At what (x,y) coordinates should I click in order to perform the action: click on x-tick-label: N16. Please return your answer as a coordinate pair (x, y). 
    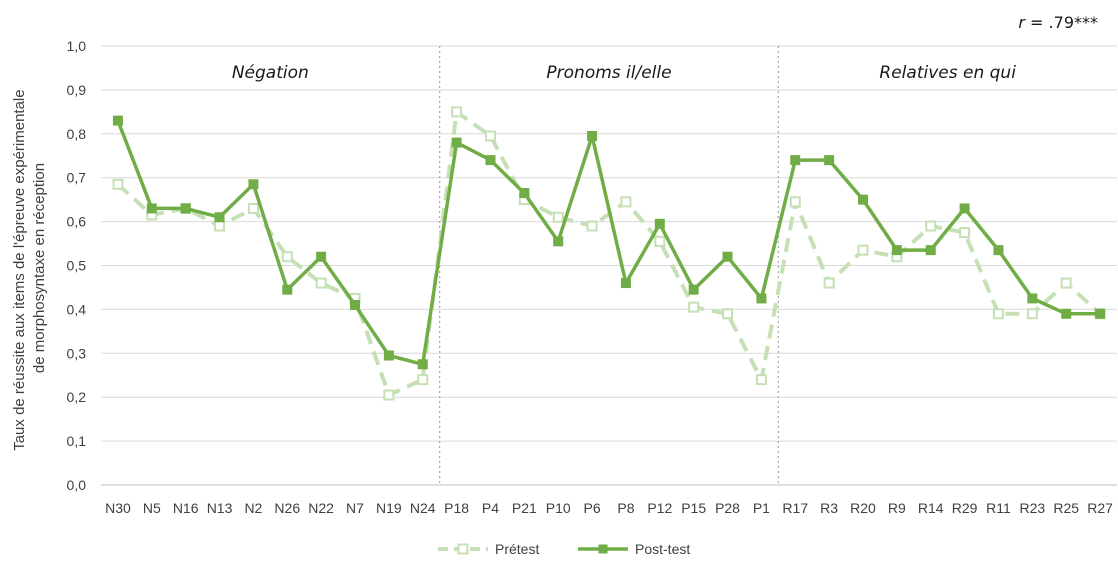
    Looking at the image, I should click on (186, 508).